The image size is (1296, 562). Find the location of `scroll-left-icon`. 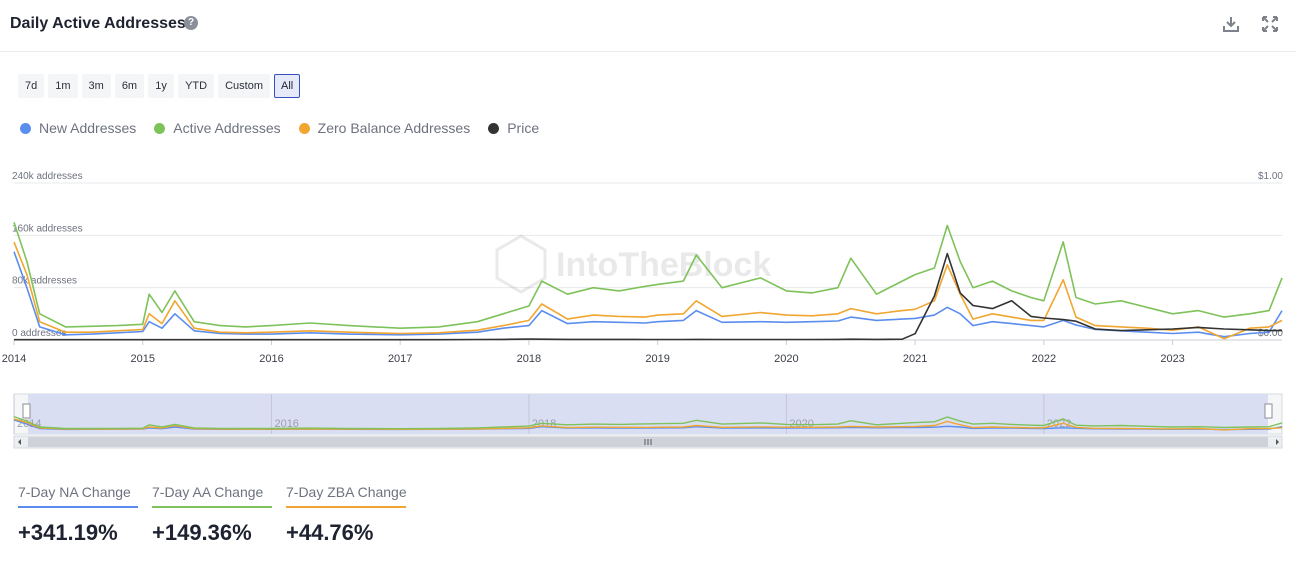

scroll-left-icon is located at coordinates (19, 442).